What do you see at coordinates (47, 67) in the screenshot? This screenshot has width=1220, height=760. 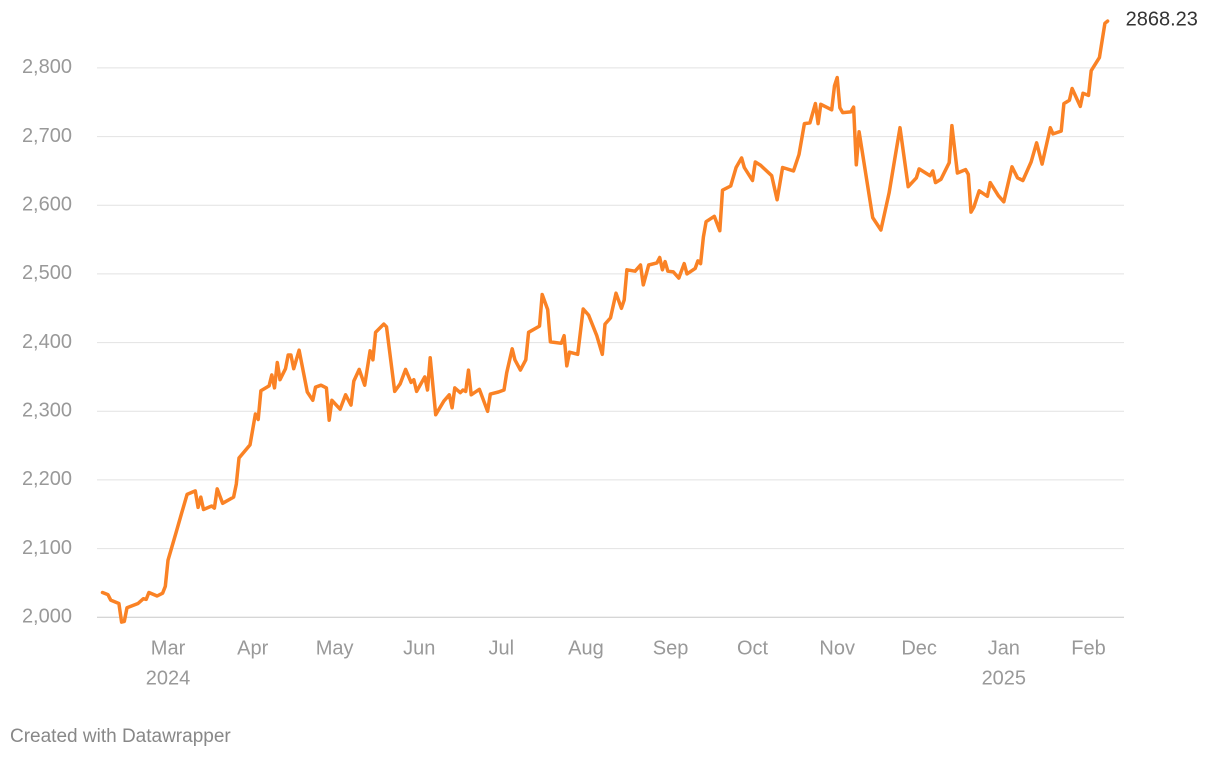 I see `y-tick-label: 2,800` at bounding box center [47, 67].